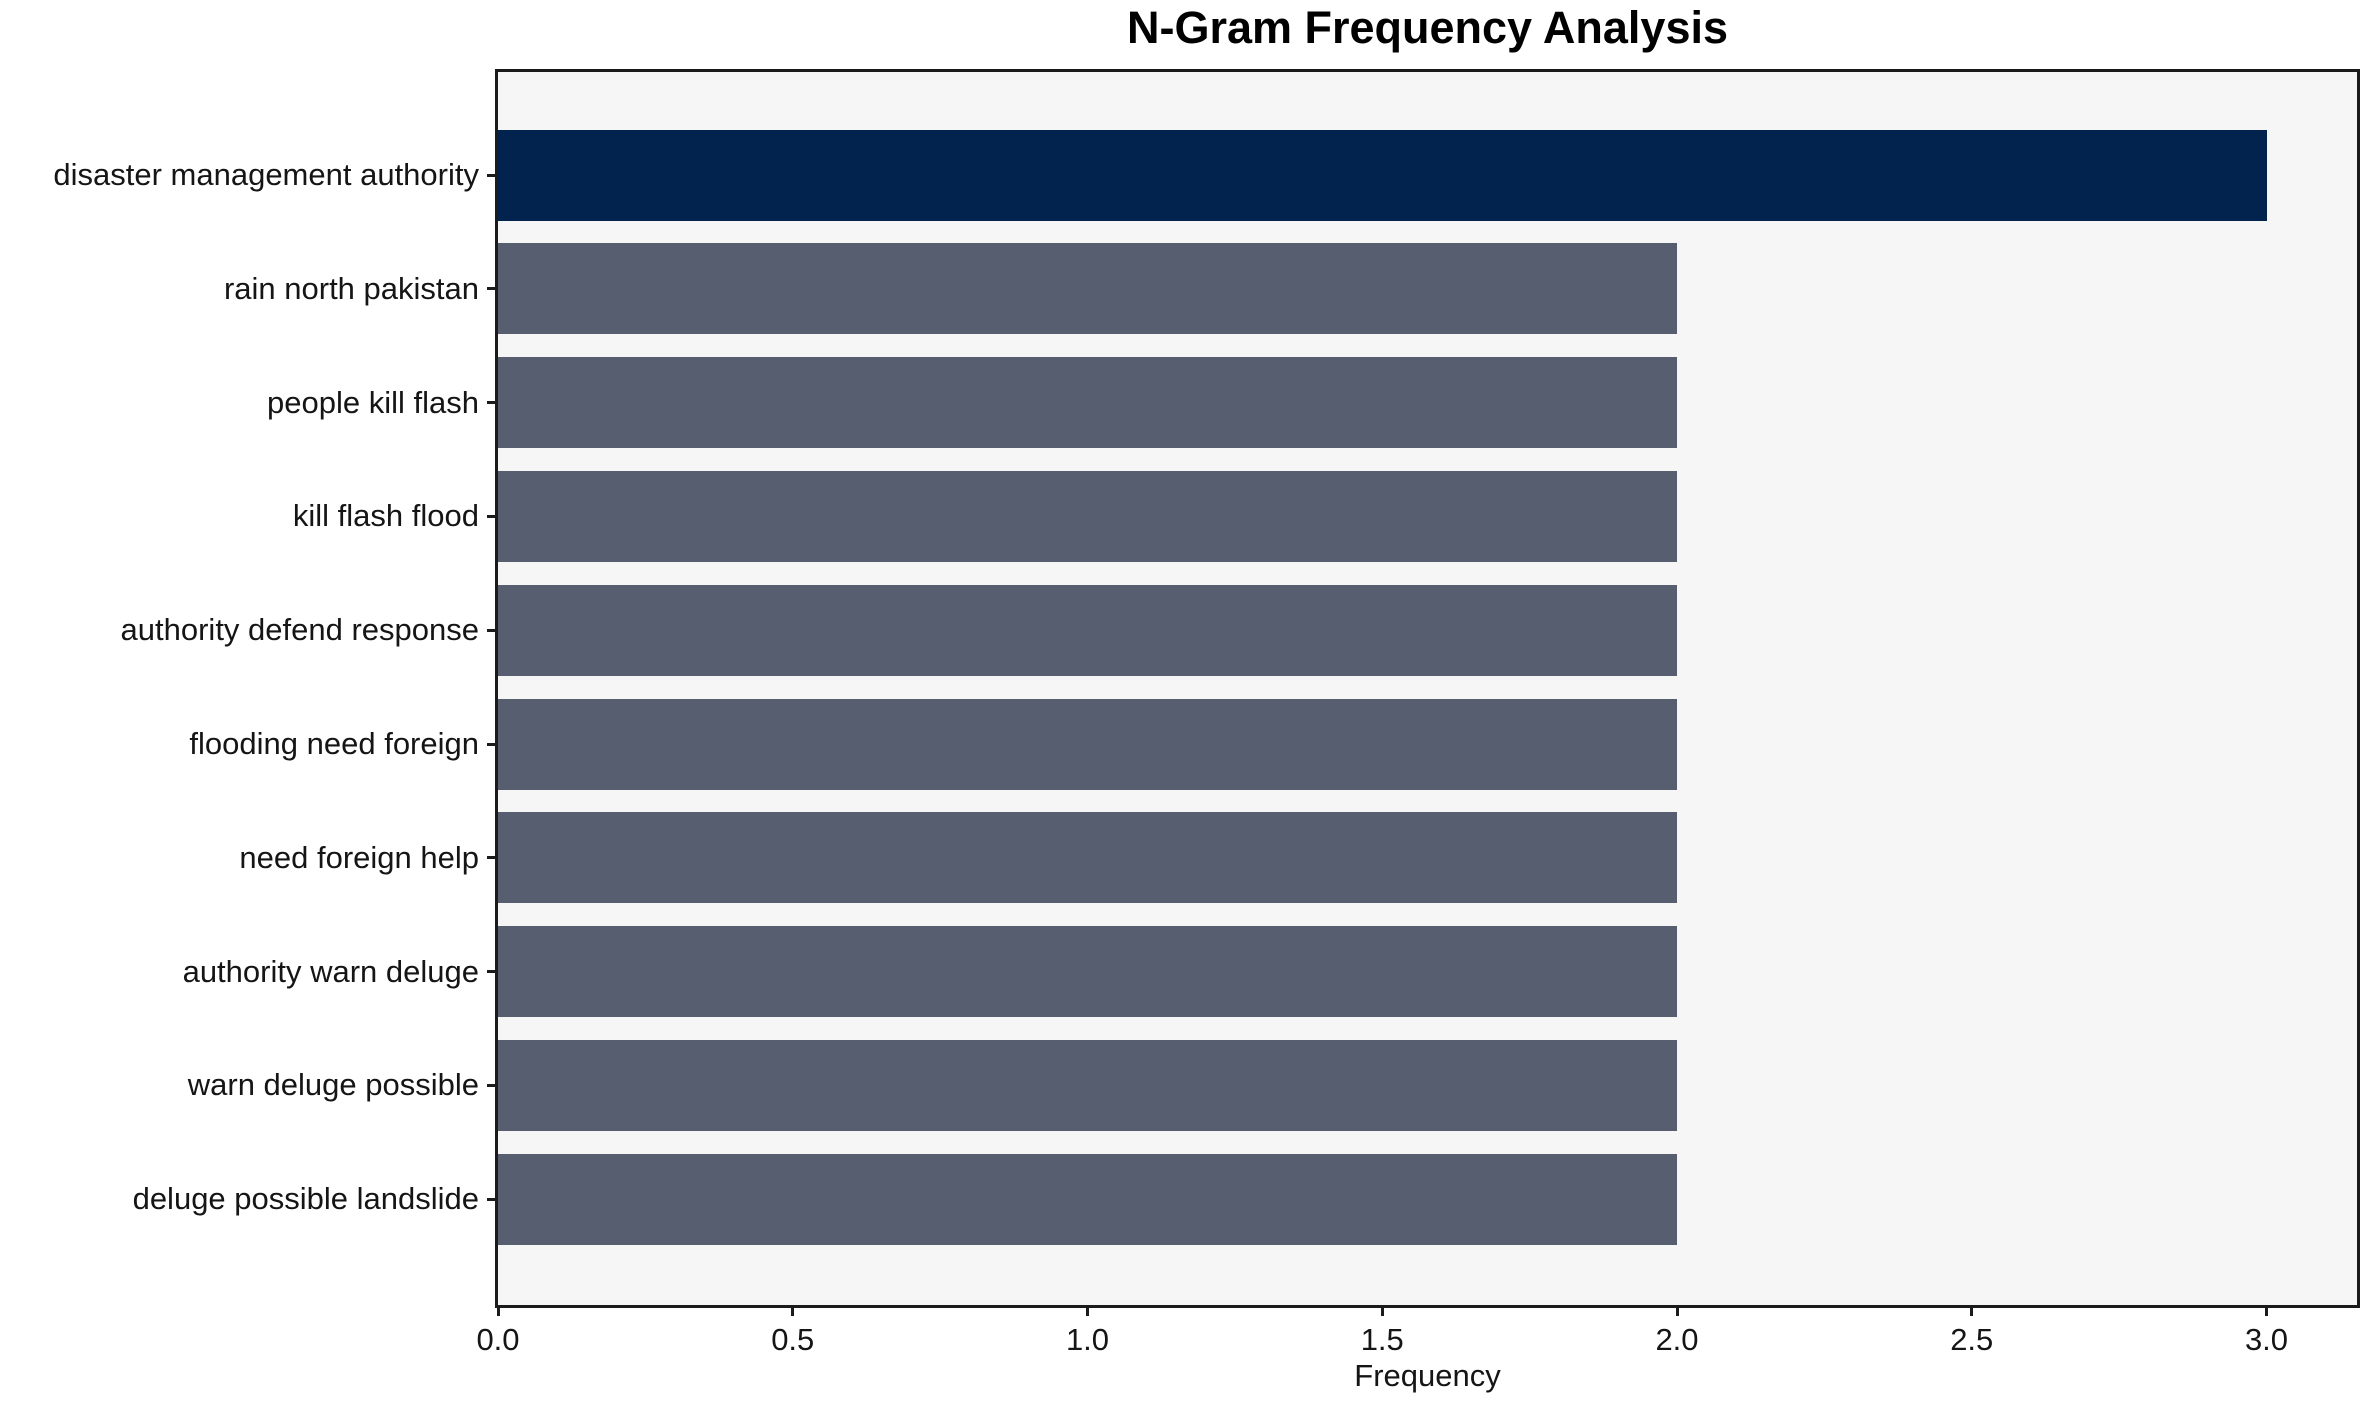 The width and height of the screenshot is (2377, 1414). I want to click on x-tick-label: 3.0, so click(2266, 1339).